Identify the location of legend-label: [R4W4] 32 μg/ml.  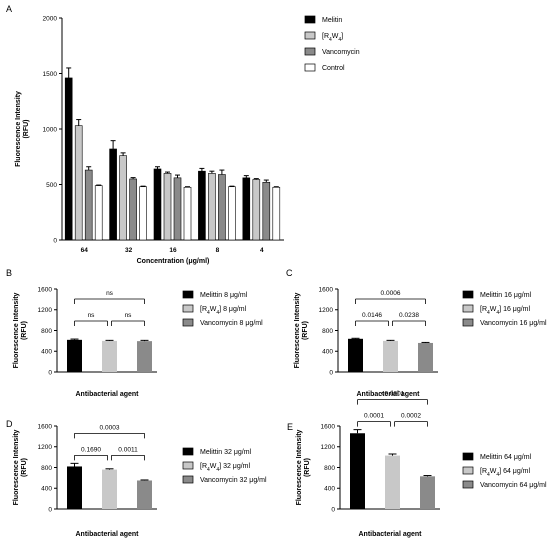
(225, 468).